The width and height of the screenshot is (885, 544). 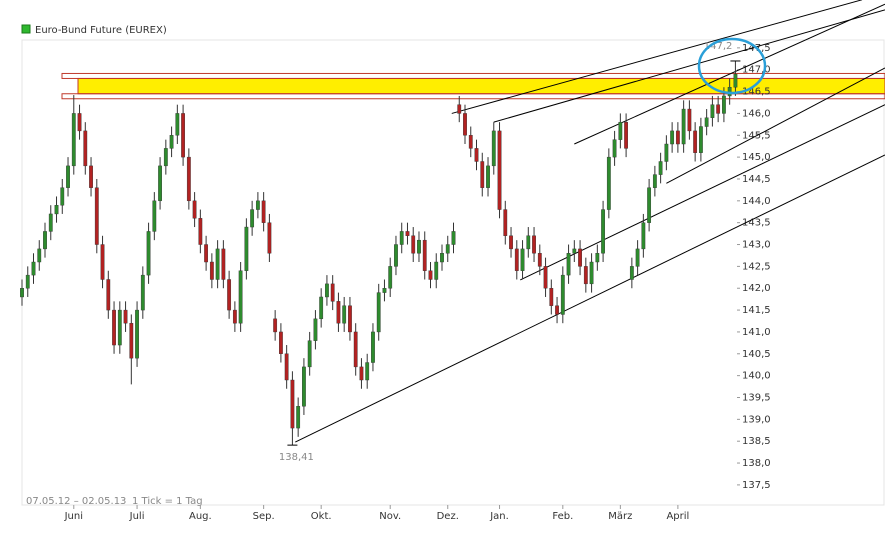 I want to click on y-tick-label: 147,0, so click(x=756, y=70).